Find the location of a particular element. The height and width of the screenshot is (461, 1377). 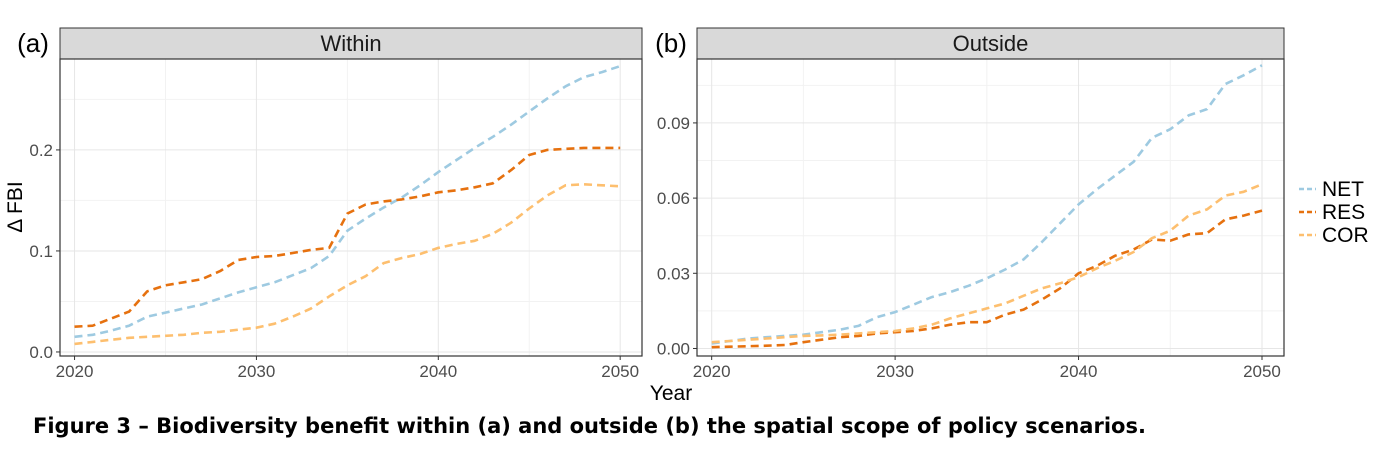

y-tick-label: 0.1 is located at coordinates (41, 251).